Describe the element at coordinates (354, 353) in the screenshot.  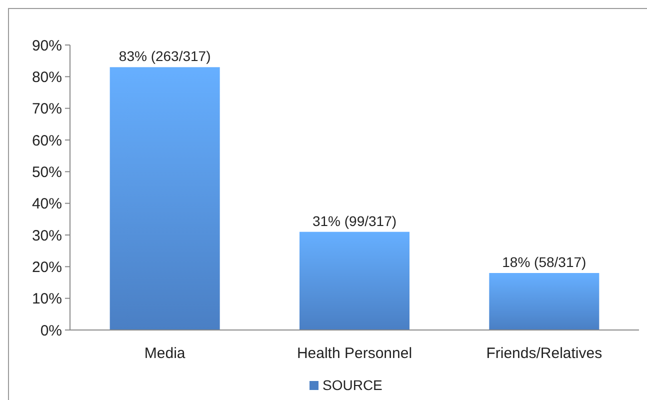
I see `x-tick-label: Health Personnel` at that location.